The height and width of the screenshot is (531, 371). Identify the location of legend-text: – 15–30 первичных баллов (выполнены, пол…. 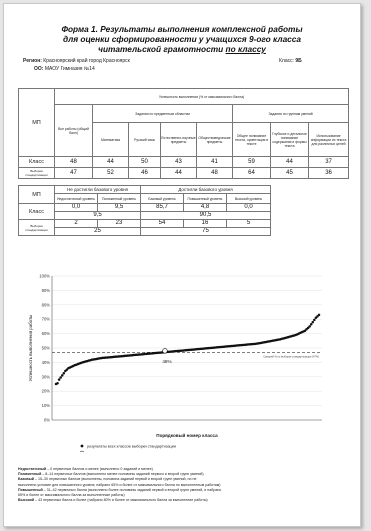
(115, 479).